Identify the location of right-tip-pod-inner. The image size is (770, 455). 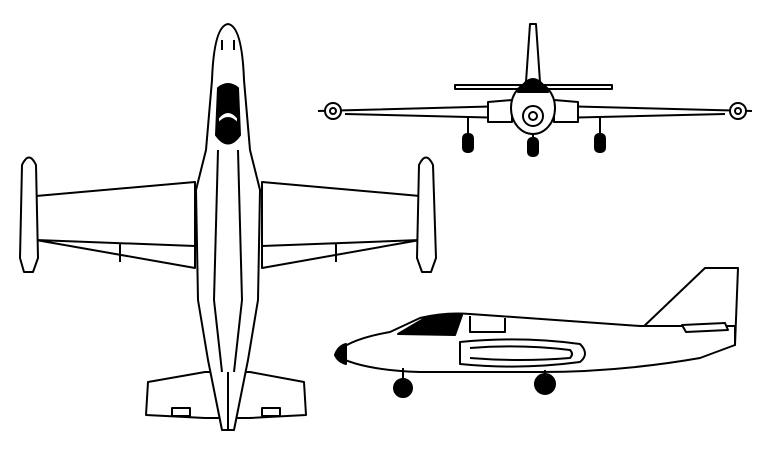
(738, 111).